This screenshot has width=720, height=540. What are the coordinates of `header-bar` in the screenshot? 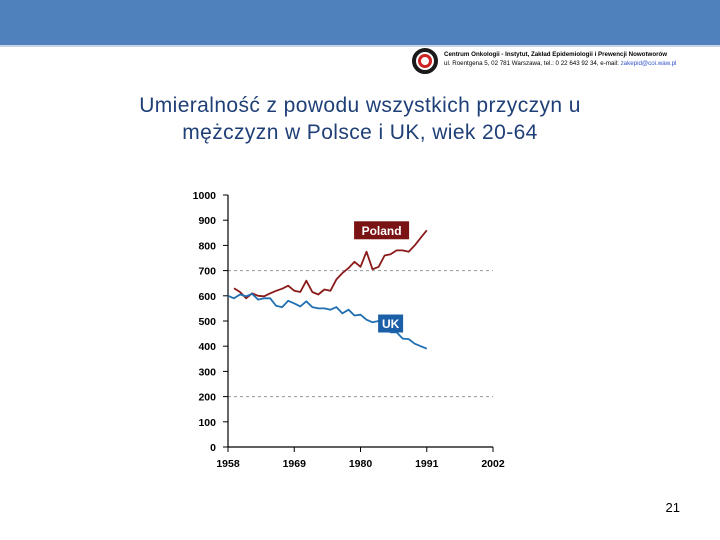 It's located at (360, 22).